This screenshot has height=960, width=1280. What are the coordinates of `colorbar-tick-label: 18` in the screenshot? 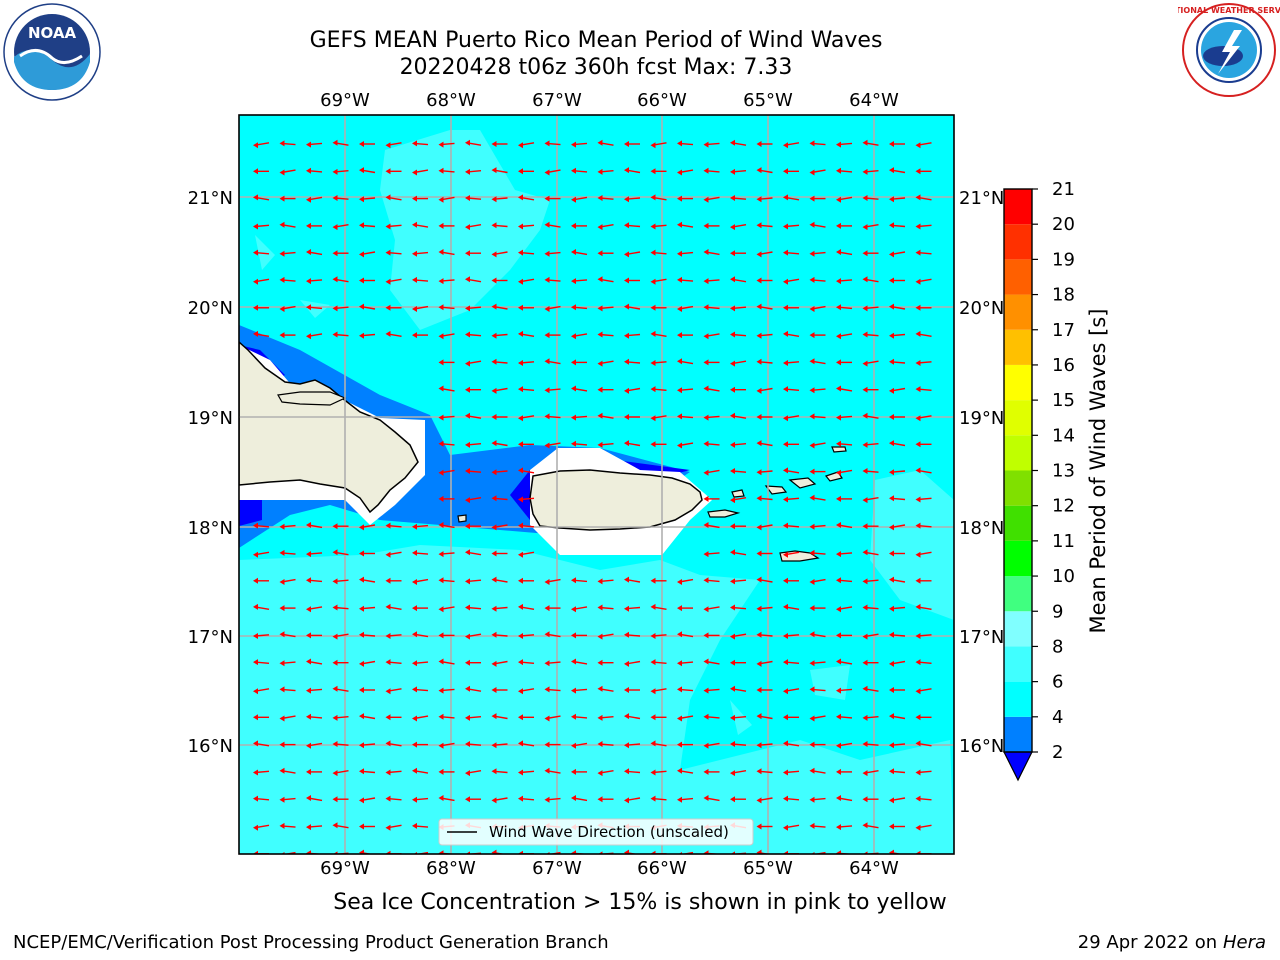 It's located at (1063, 295).